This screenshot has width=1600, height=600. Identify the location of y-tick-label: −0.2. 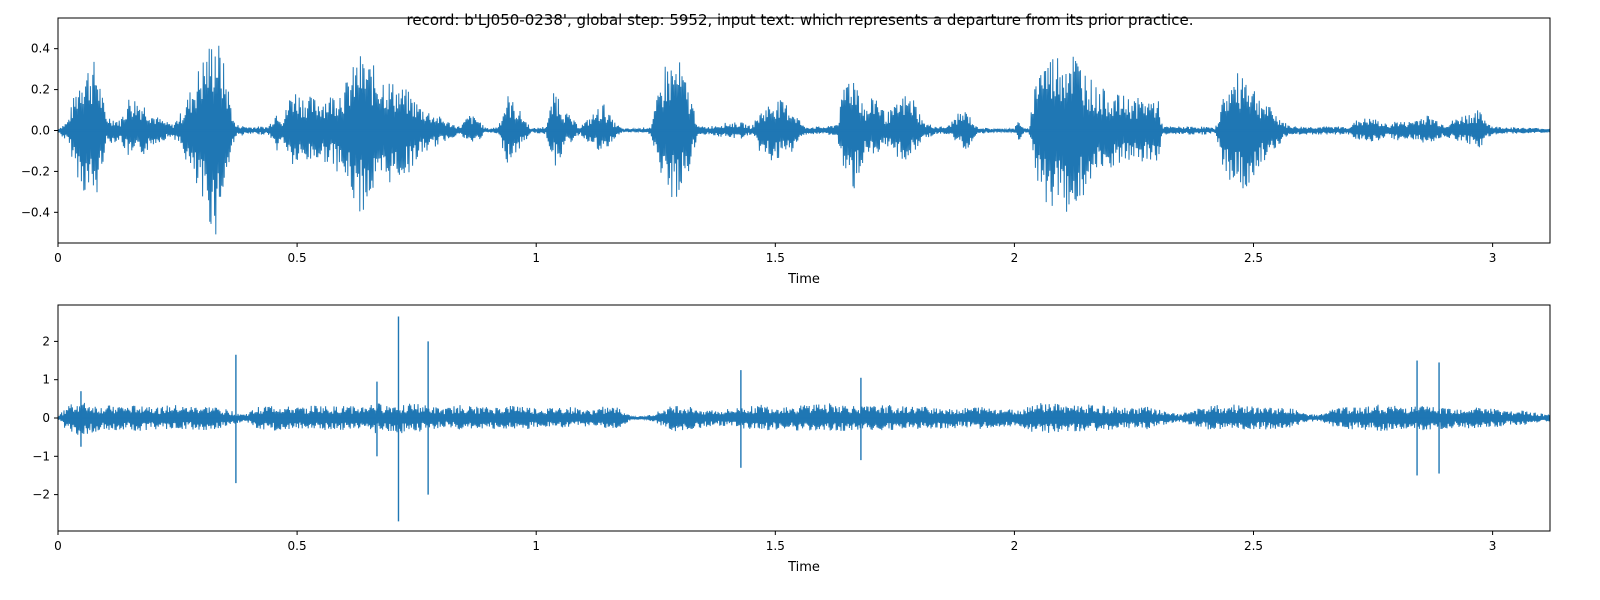
(35, 171).